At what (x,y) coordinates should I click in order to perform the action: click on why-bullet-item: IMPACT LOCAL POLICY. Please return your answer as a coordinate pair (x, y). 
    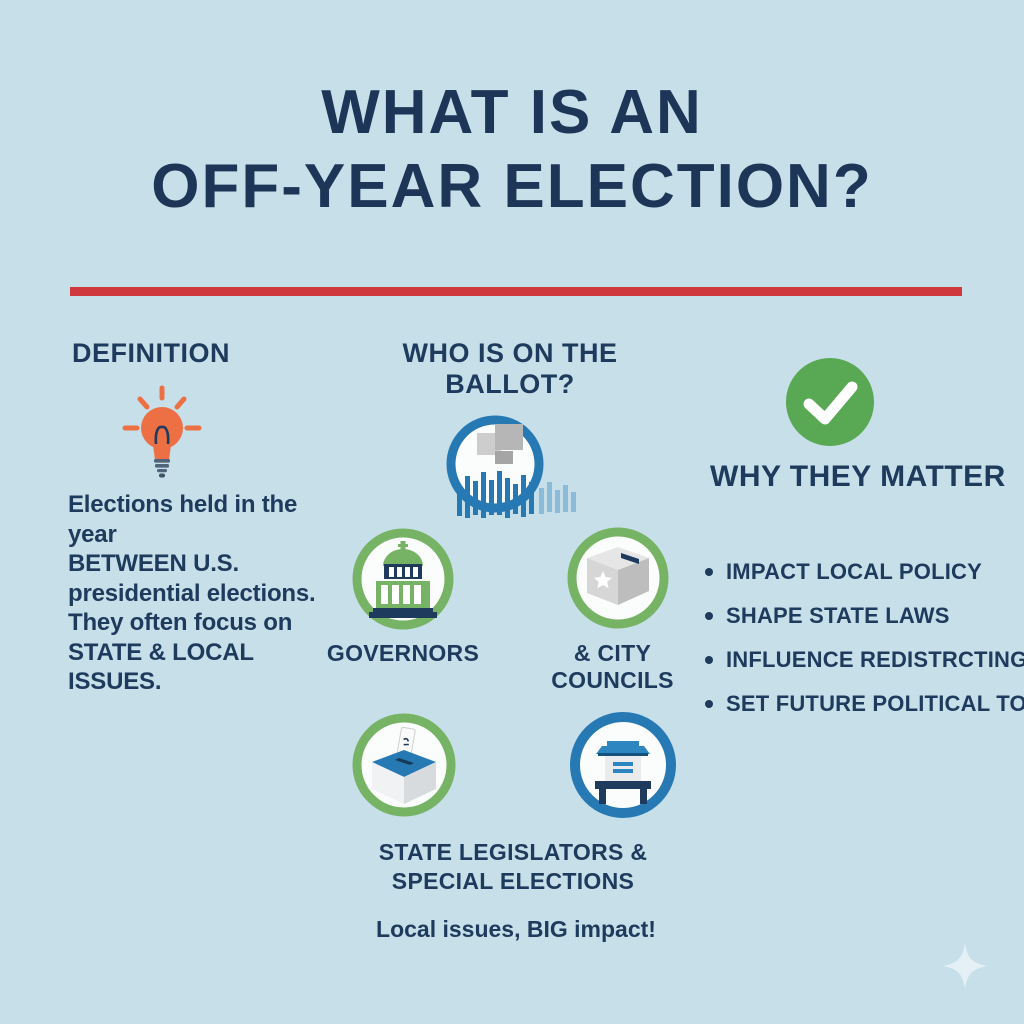
    Looking at the image, I should click on (864, 571).